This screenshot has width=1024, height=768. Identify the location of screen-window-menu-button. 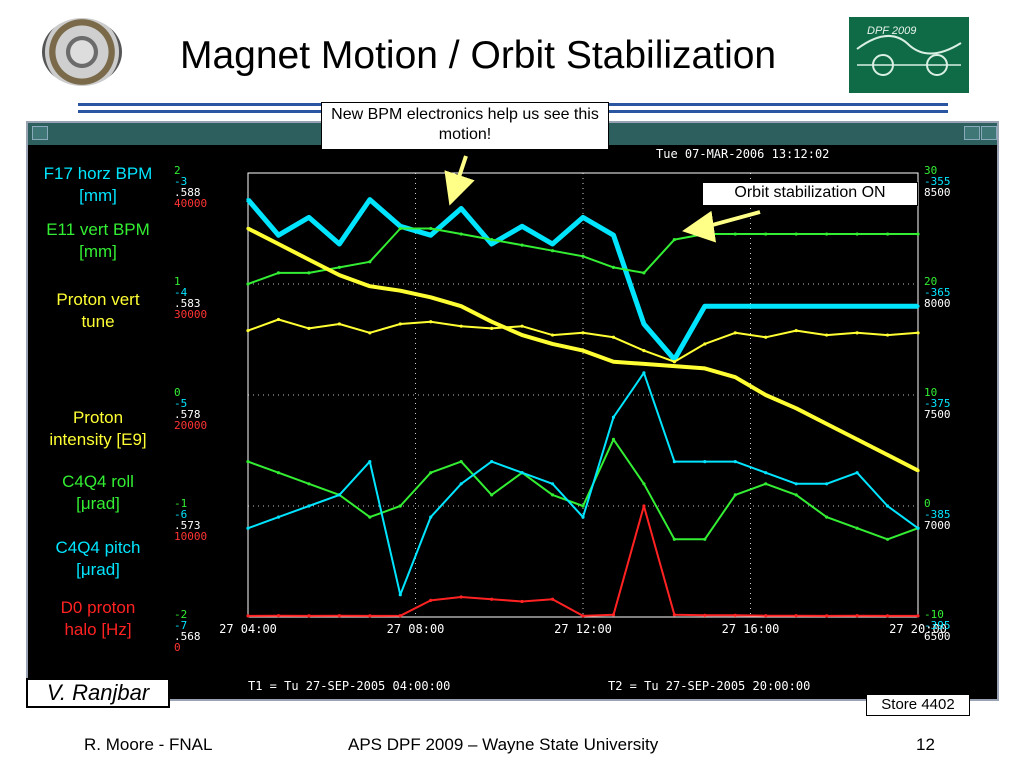
(40, 133).